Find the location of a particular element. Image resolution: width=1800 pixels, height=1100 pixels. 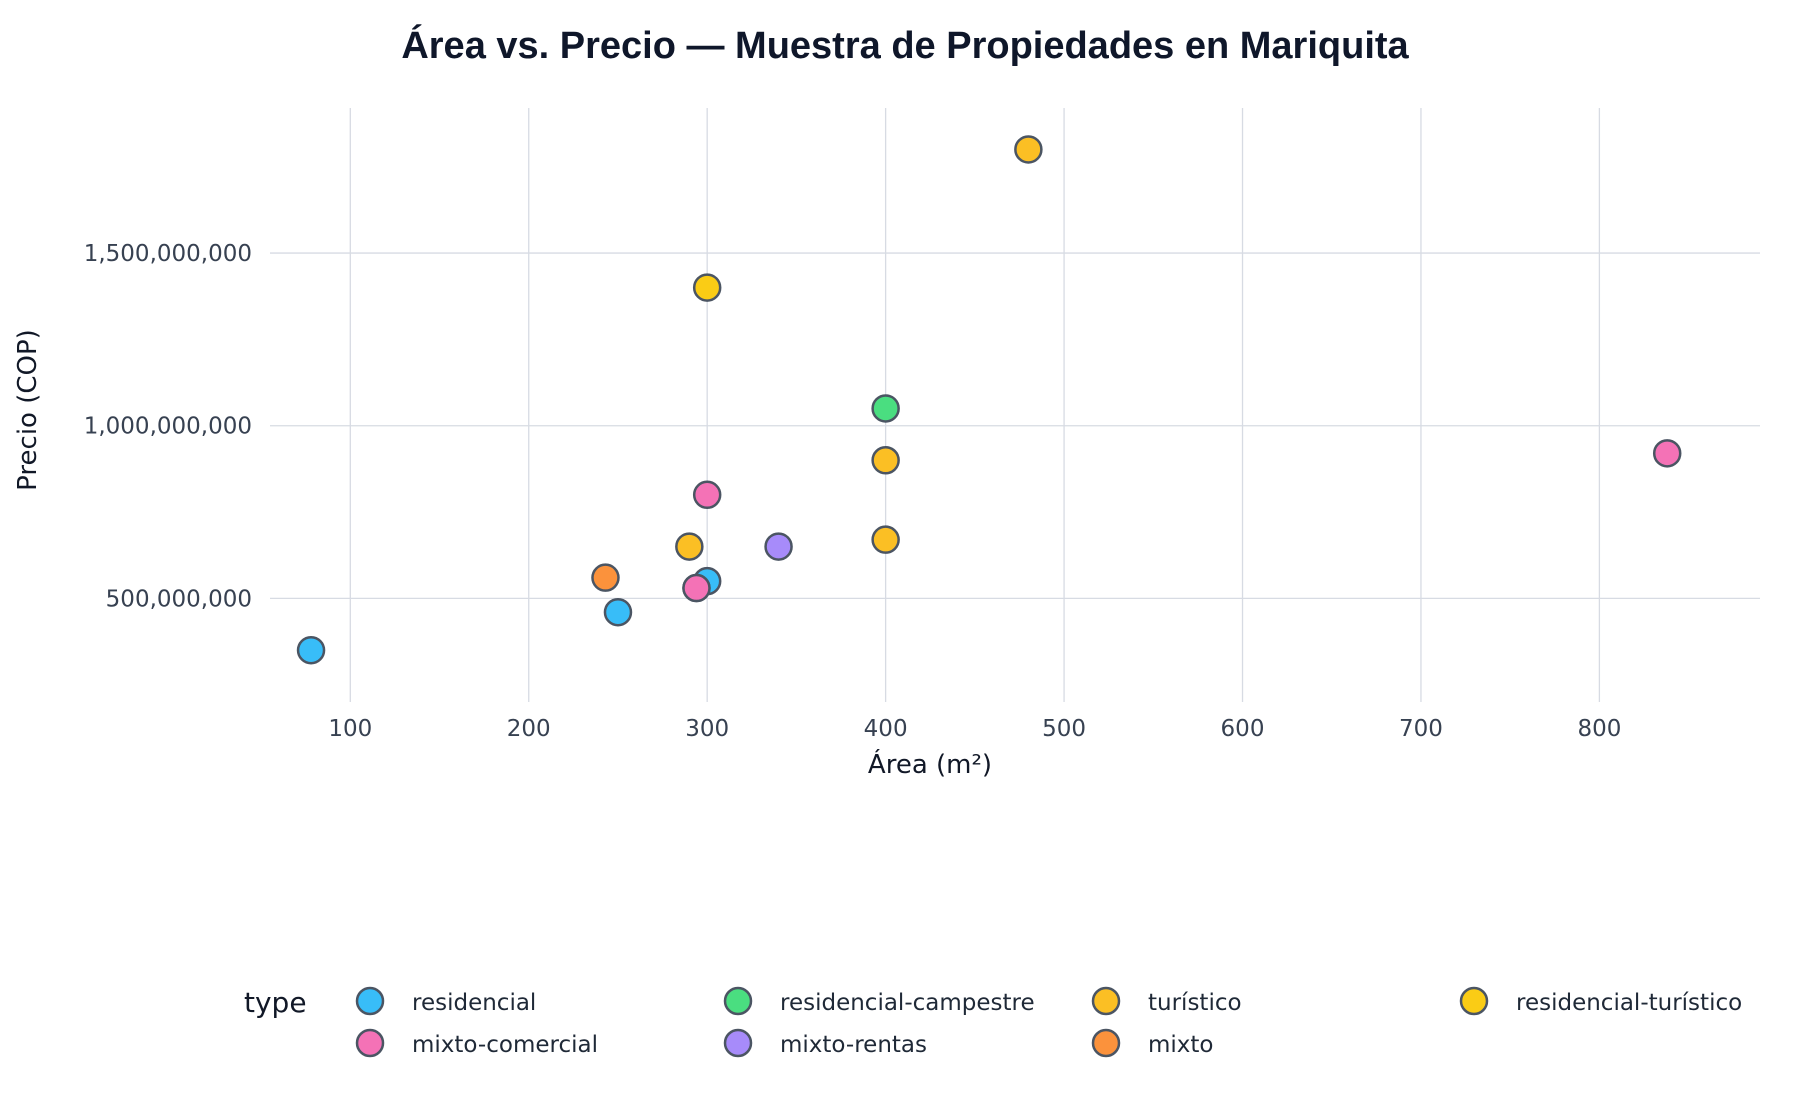

legend-label-residencial-turístico: residencial-turístico is located at coordinates (1629, 1003).